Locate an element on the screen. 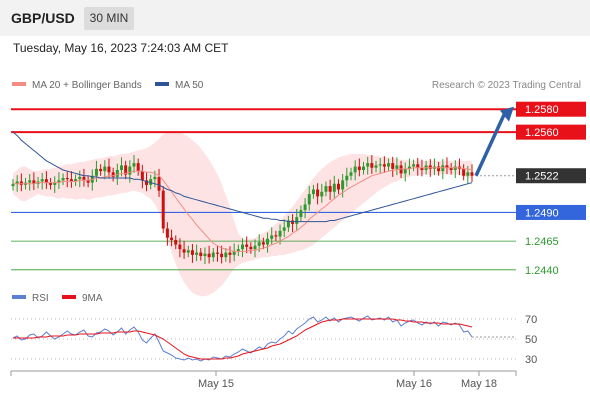  legend-9ma-label: 9MA is located at coordinates (92, 298).